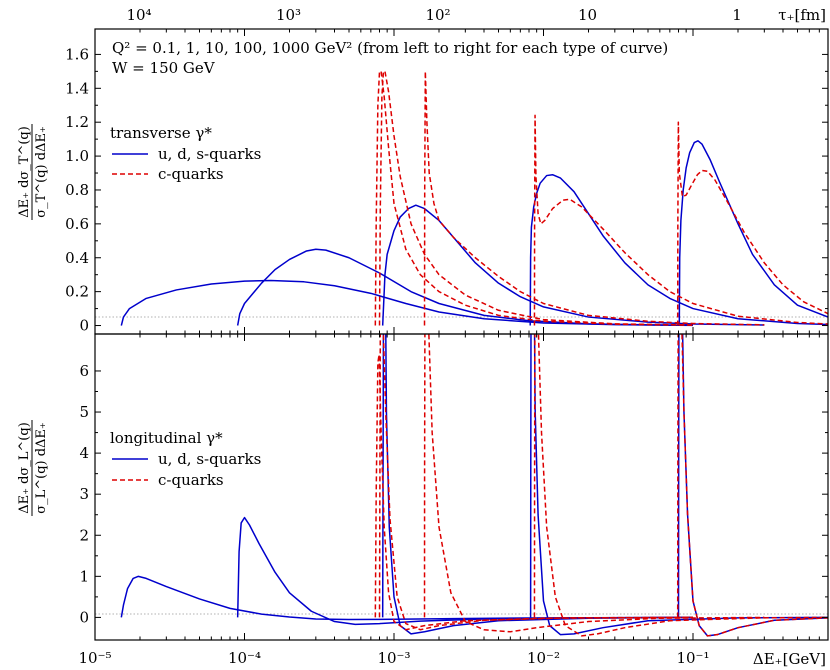  Describe the element at coordinates (24, 468) in the screenshot. I see `longitudinal-y-label-numerator: ΔE₊ dσ_L^(q)` at that location.